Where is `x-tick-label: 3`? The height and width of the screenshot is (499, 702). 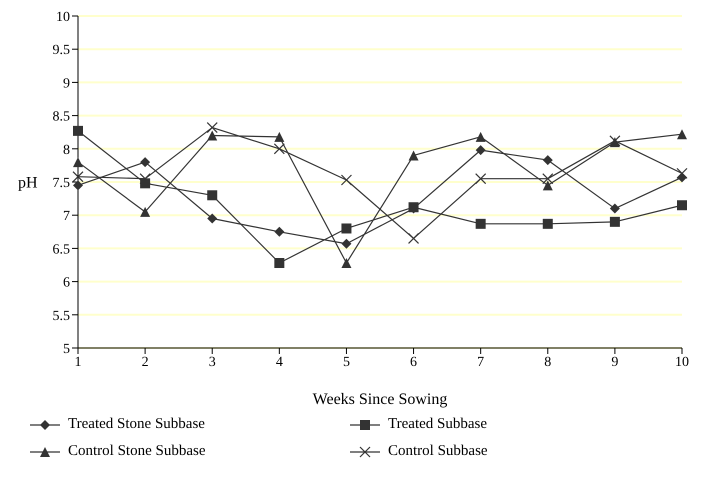 x-tick-label: 3 is located at coordinates (212, 362).